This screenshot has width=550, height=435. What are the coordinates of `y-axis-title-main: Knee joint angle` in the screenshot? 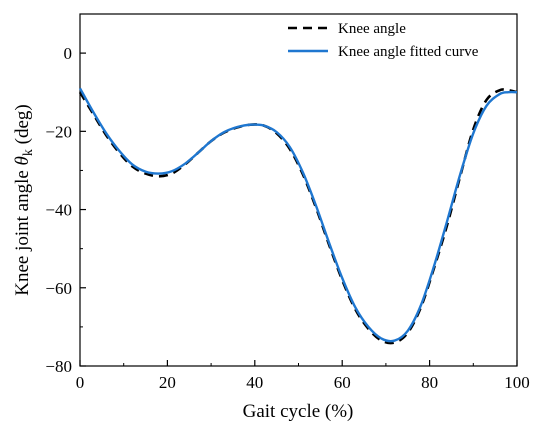 It's located at (22, 230).